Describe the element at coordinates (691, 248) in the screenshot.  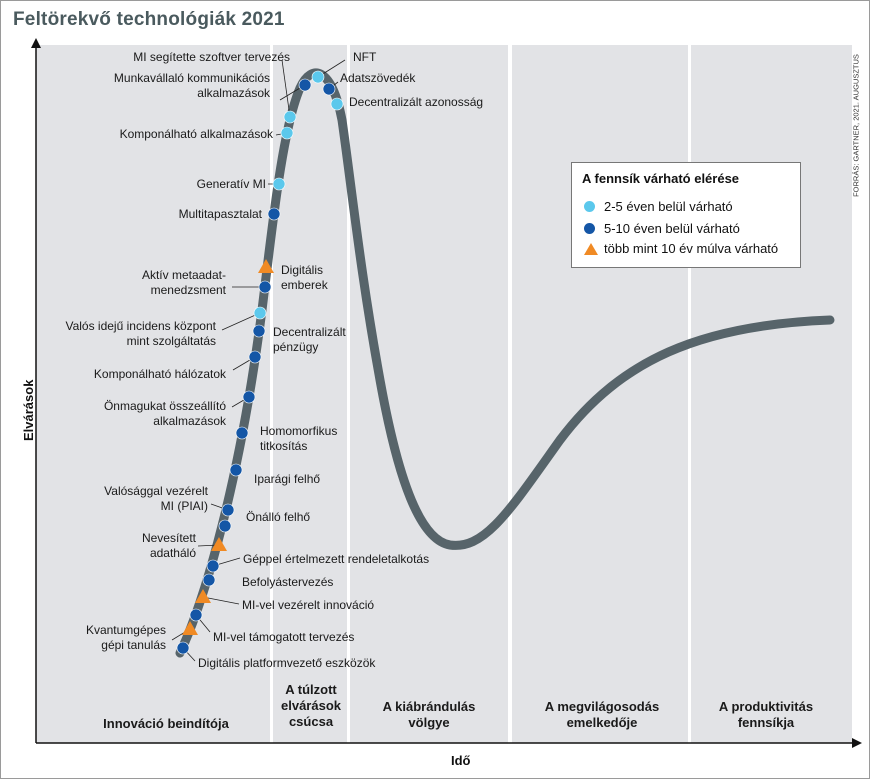
I see `legend-label: több mint 10 év múlva várható` at that location.